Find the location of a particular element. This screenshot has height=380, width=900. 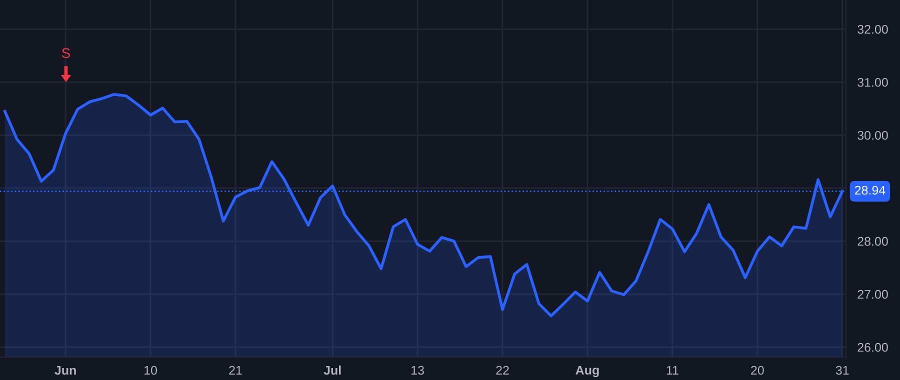

x-tick-label: 11 is located at coordinates (672, 370).